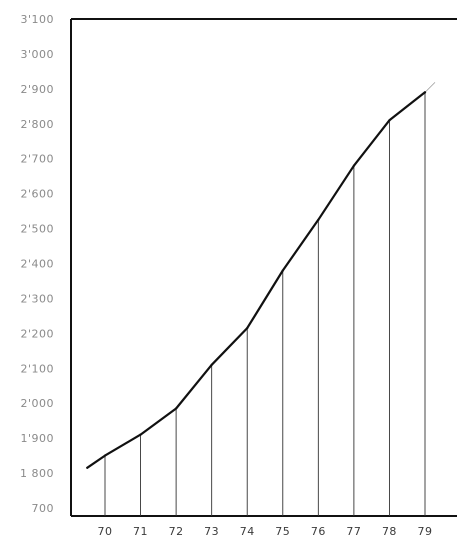 The width and height of the screenshot is (457, 537). What do you see at coordinates (37, 54) in the screenshot?
I see `y-tick-label: 3'000` at bounding box center [37, 54].